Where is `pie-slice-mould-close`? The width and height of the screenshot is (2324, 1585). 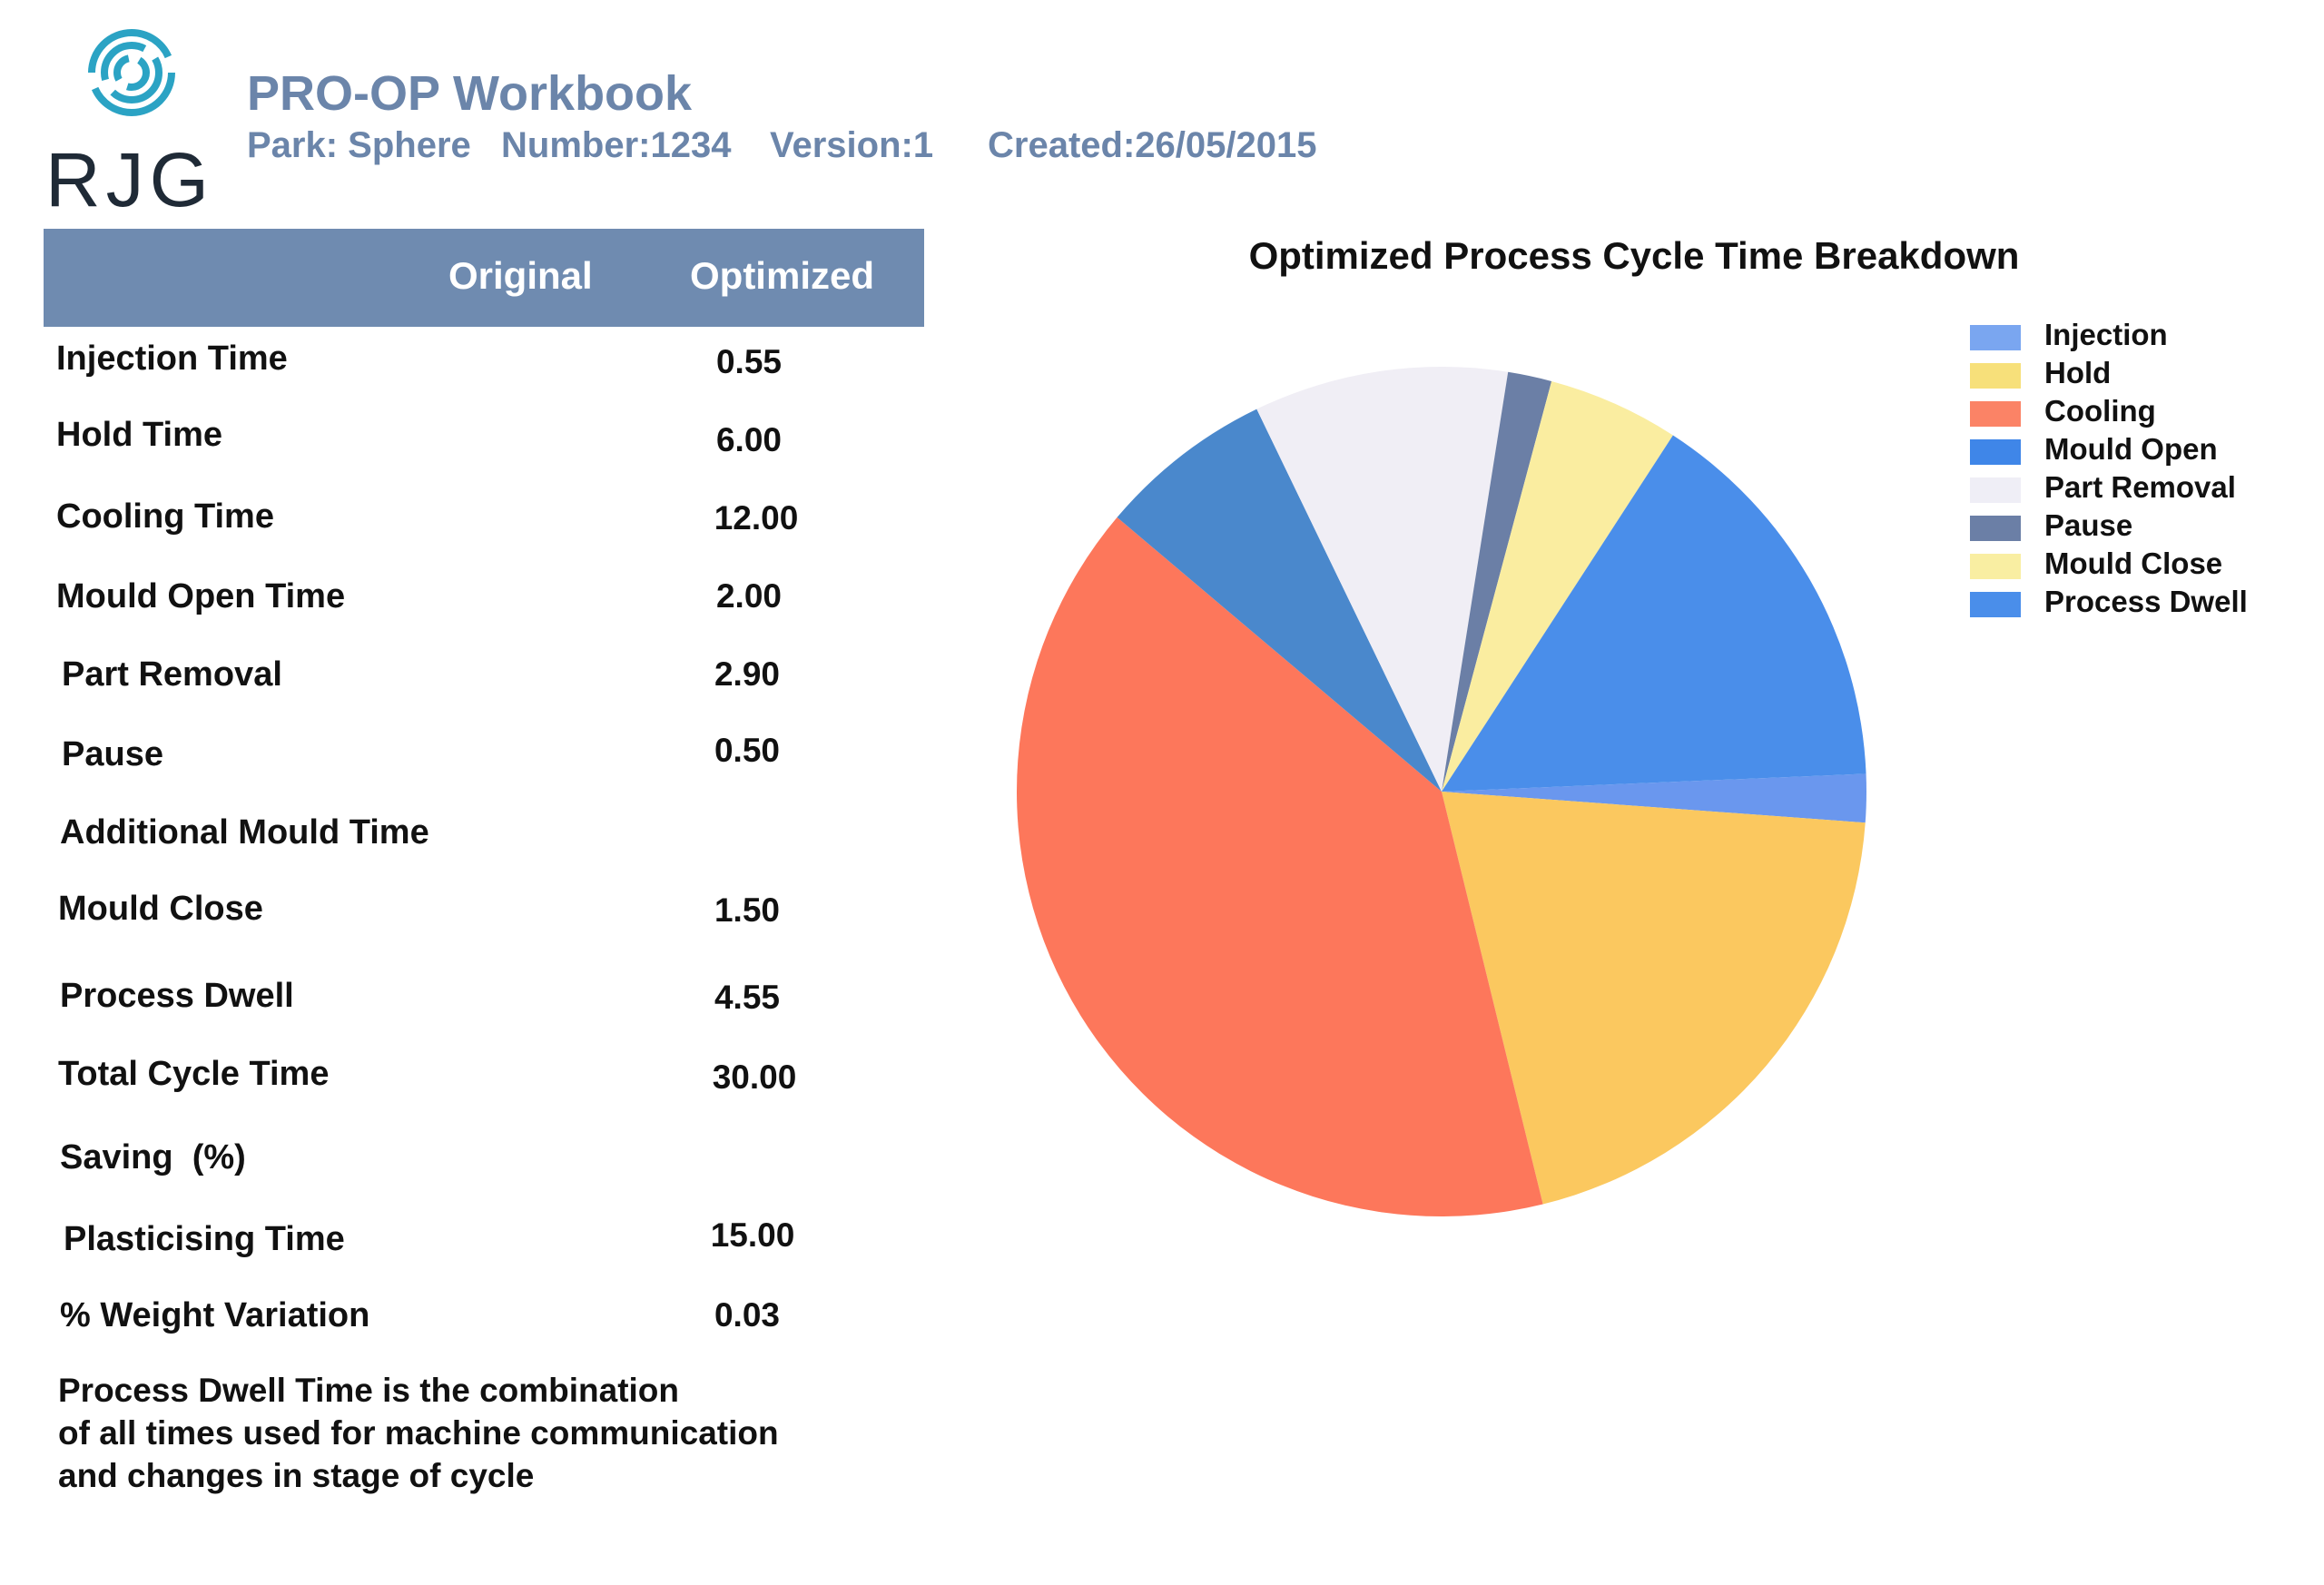 pie-slice-mould-close is located at coordinates (1557, 586).